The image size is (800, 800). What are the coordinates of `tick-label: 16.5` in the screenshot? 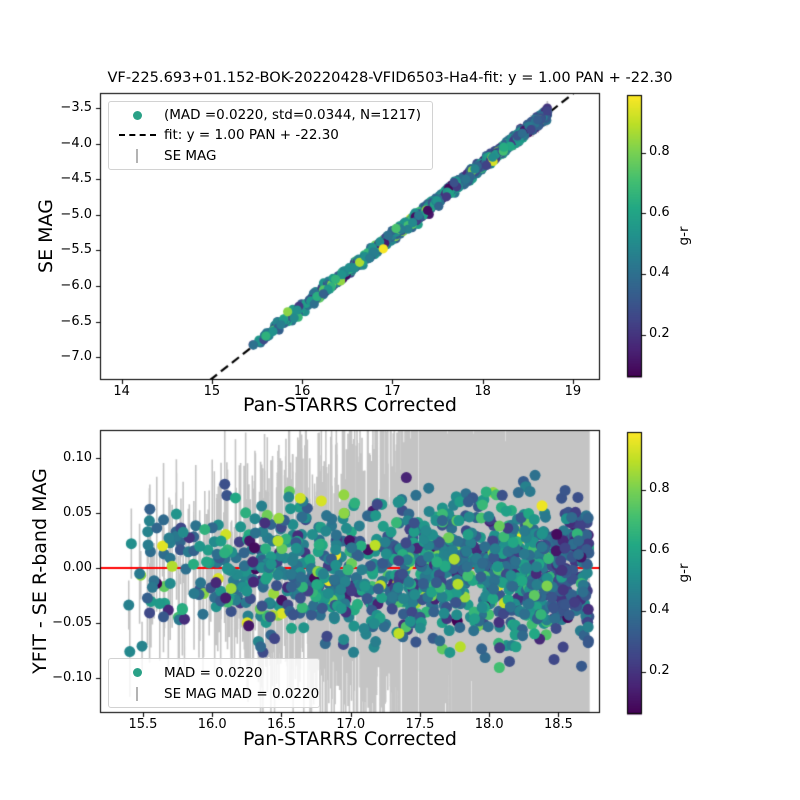 It's located at (281, 724).